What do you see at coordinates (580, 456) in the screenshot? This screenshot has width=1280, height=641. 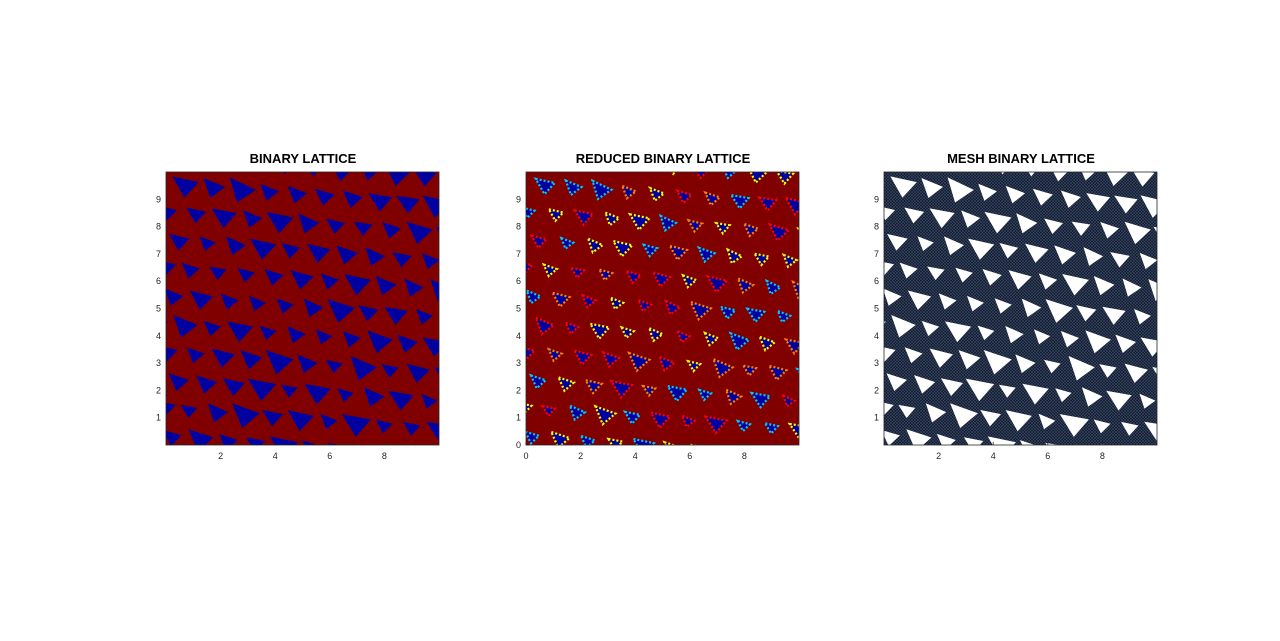 I see `x-tick-label: 2` at bounding box center [580, 456].